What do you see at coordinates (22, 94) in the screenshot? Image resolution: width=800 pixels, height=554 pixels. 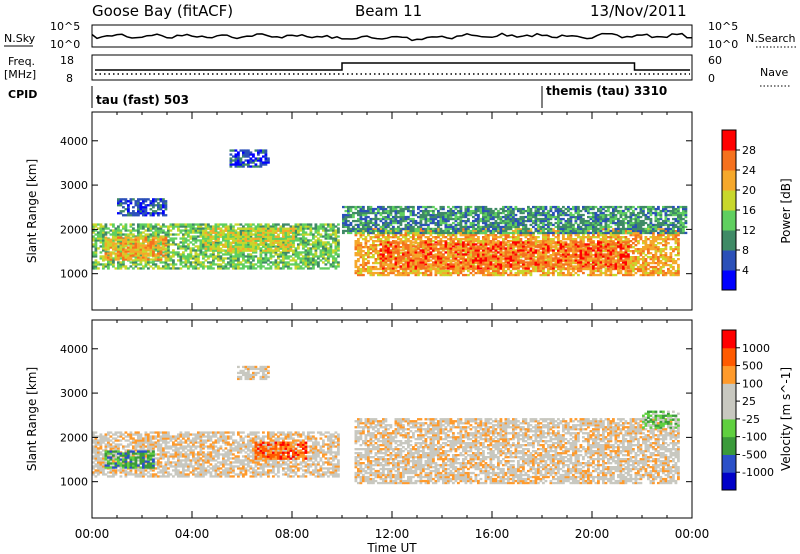 I see `cpid-label: CPID` at bounding box center [22, 94].